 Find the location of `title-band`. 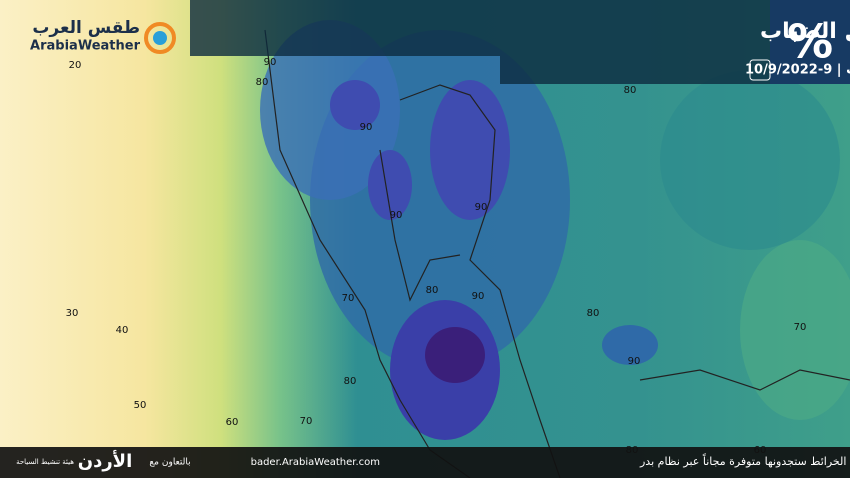

title-band is located at coordinates (480, 28).